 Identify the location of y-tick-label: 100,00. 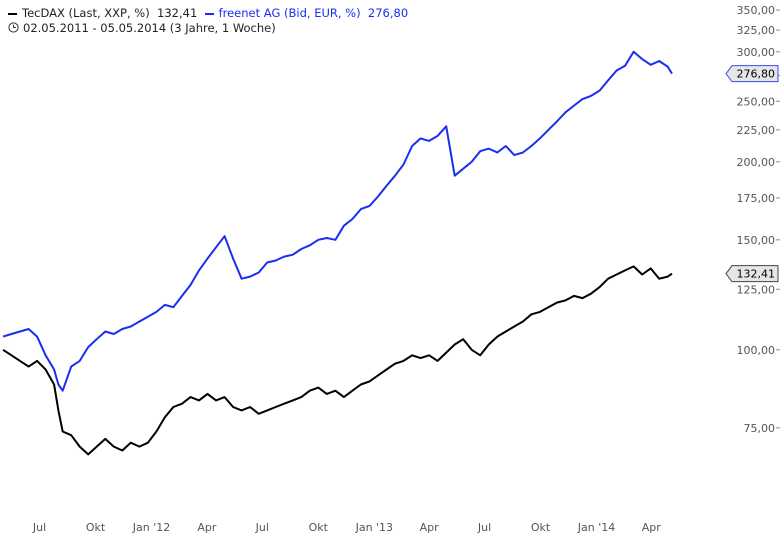
(756, 350).